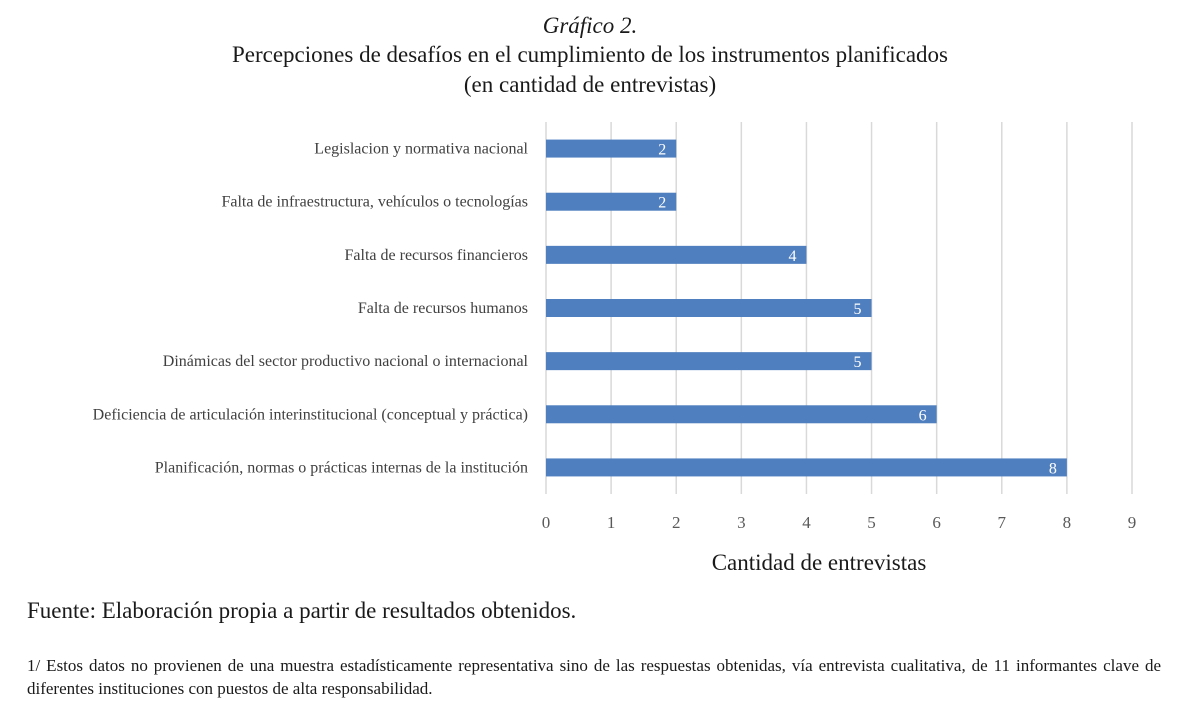 Image resolution: width=1200 pixels, height=709 pixels. What do you see at coordinates (806, 522) in the screenshot?
I see `x-tick-label: 4` at bounding box center [806, 522].